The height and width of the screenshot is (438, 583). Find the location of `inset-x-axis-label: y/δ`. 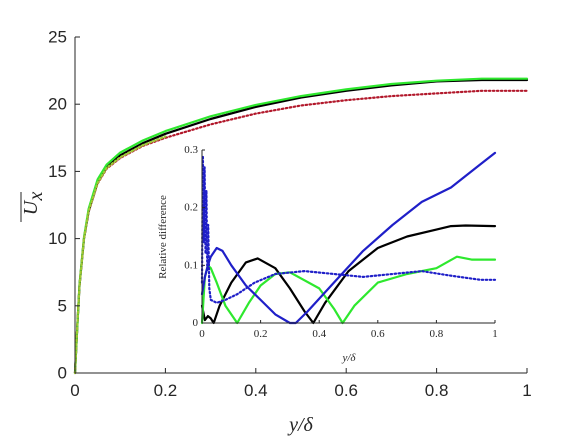

inset-x-axis-label: y/δ is located at coordinates (348, 358).